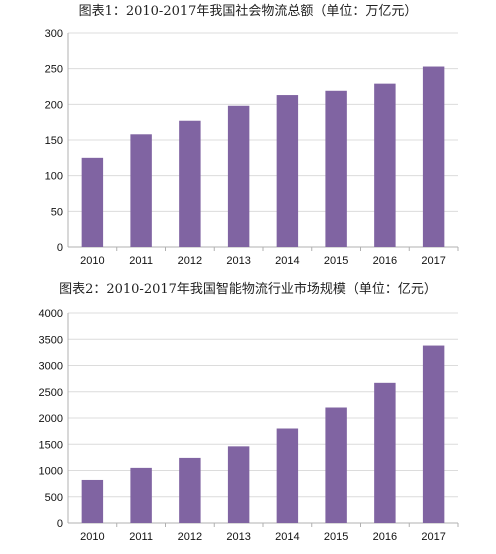  I want to click on y-tick-label: 3500, so click(51, 340).